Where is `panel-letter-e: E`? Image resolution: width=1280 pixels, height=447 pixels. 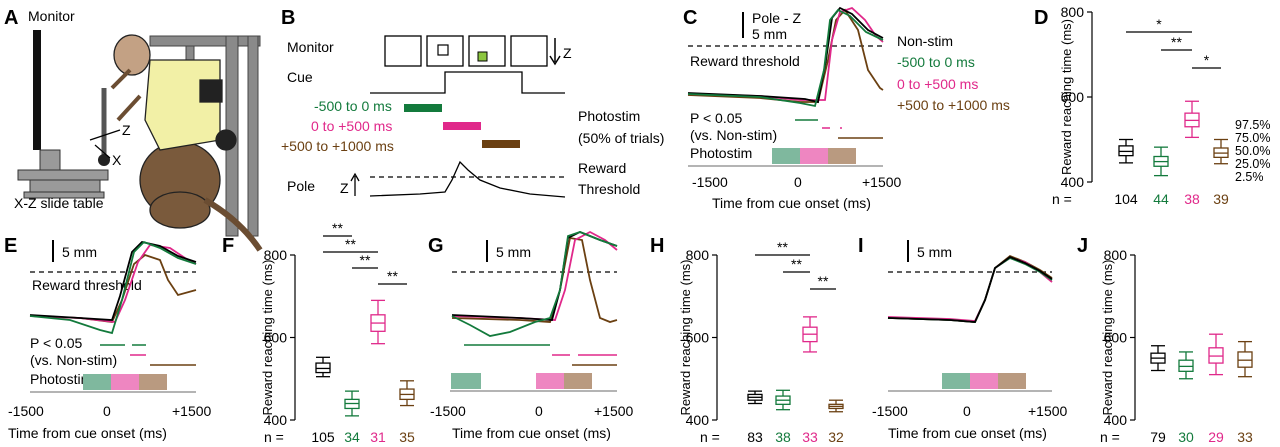 panel-letter-e: E is located at coordinates (10, 246).